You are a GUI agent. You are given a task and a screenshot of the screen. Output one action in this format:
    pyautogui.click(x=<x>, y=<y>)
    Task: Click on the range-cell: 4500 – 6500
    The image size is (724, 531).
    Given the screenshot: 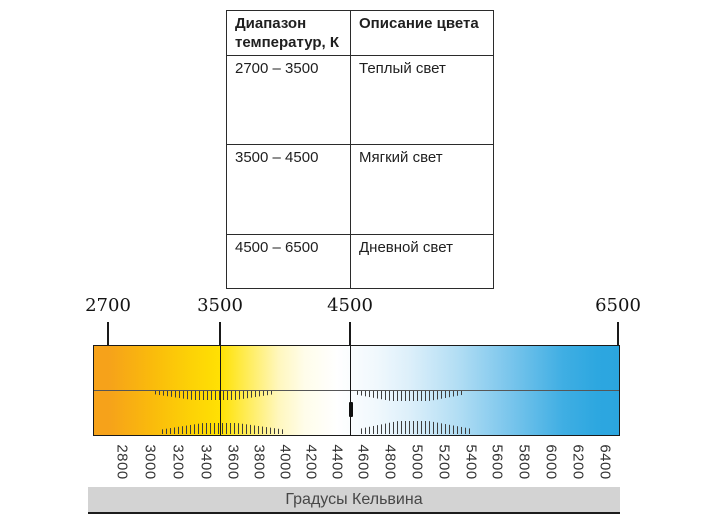 What is the action you would take?
    pyautogui.click(x=288, y=261)
    